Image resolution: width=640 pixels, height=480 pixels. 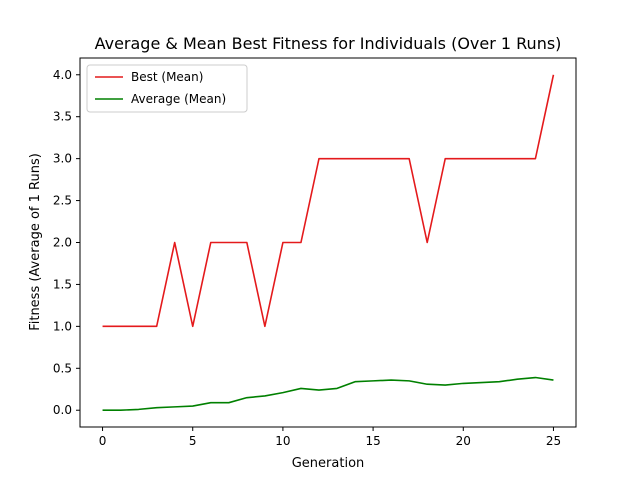 What do you see at coordinates (553, 441) in the screenshot?
I see `x-tick-label: 25` at bounding box center [553, 441].